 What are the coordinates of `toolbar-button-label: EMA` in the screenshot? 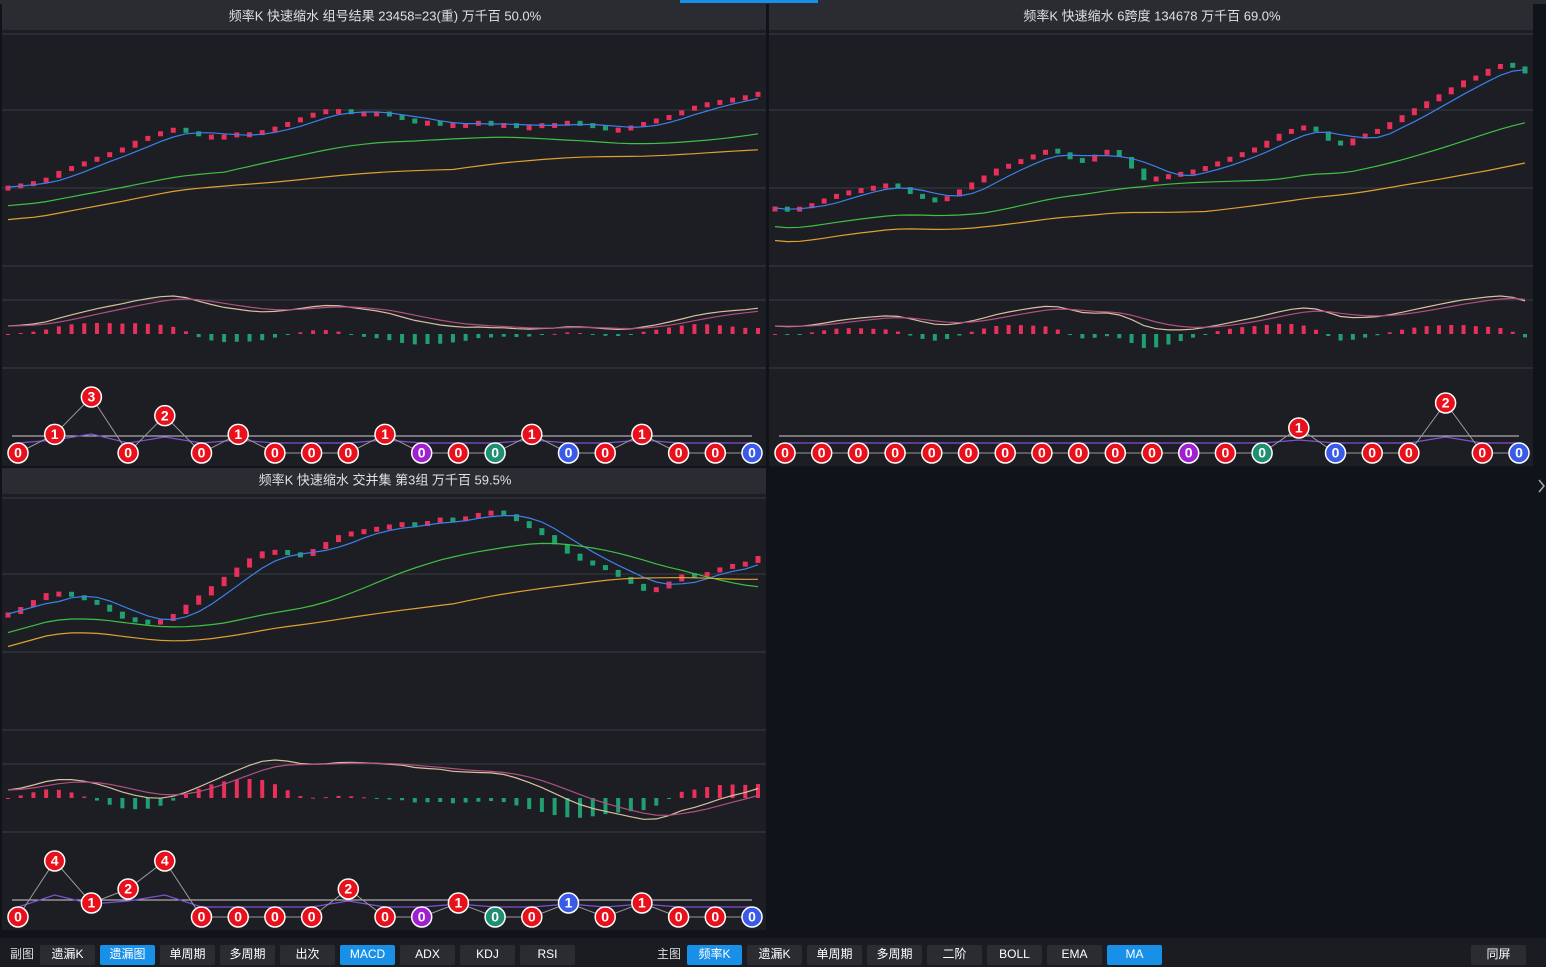 It's located at (1074, 954).